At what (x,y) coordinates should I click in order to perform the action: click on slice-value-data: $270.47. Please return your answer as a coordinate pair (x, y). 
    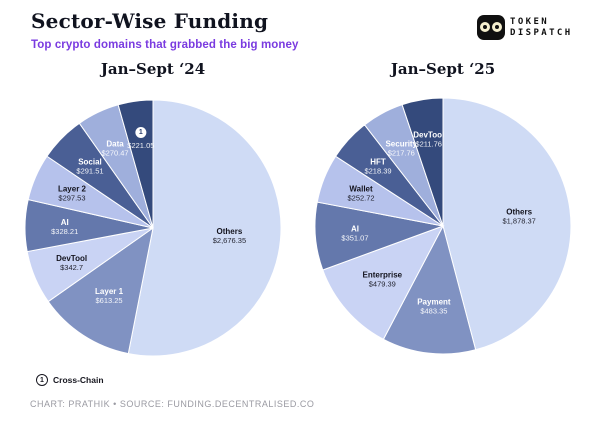
    Looking at the image, I should click on (114, 153).